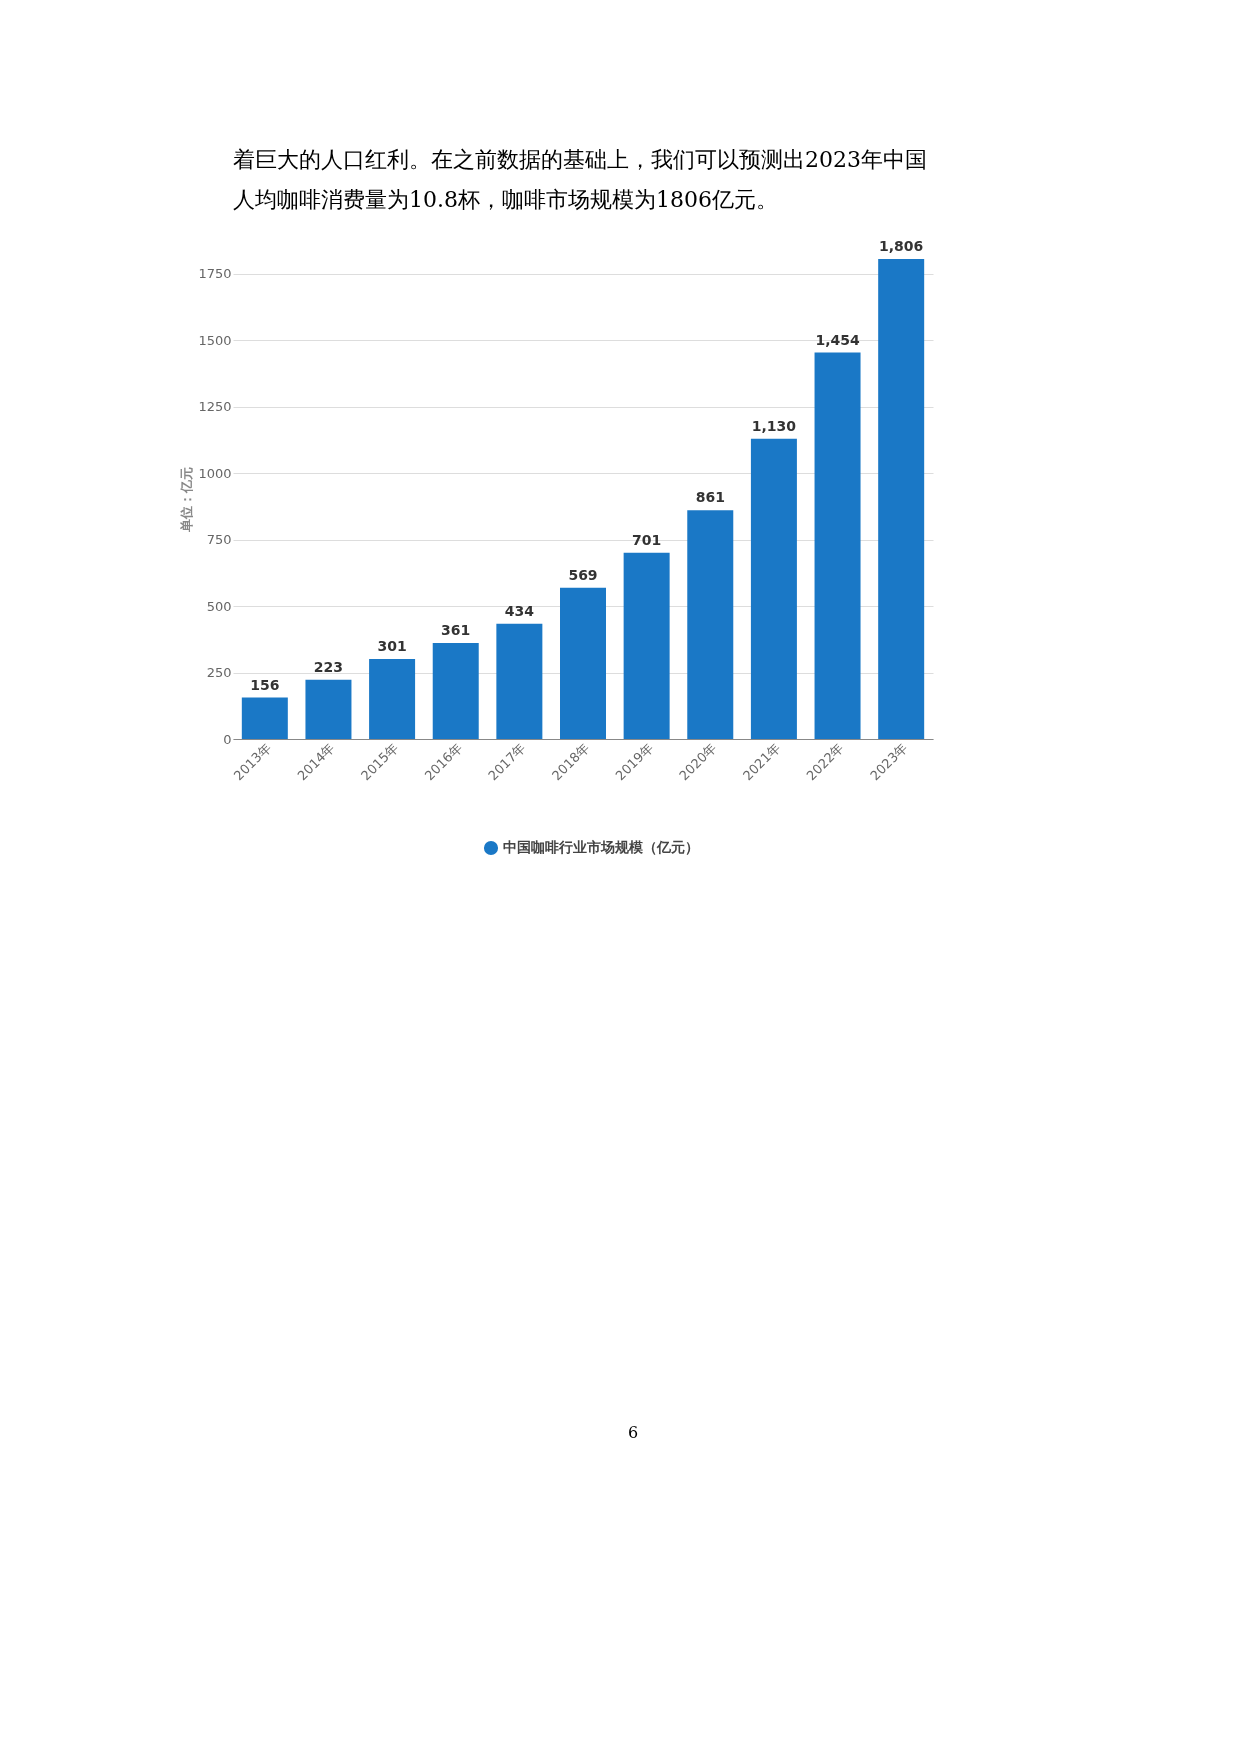  What do you see at coordinates (901, 246) in the screenshot?
I see `text: 1,806` at bounding box center [901, 246].